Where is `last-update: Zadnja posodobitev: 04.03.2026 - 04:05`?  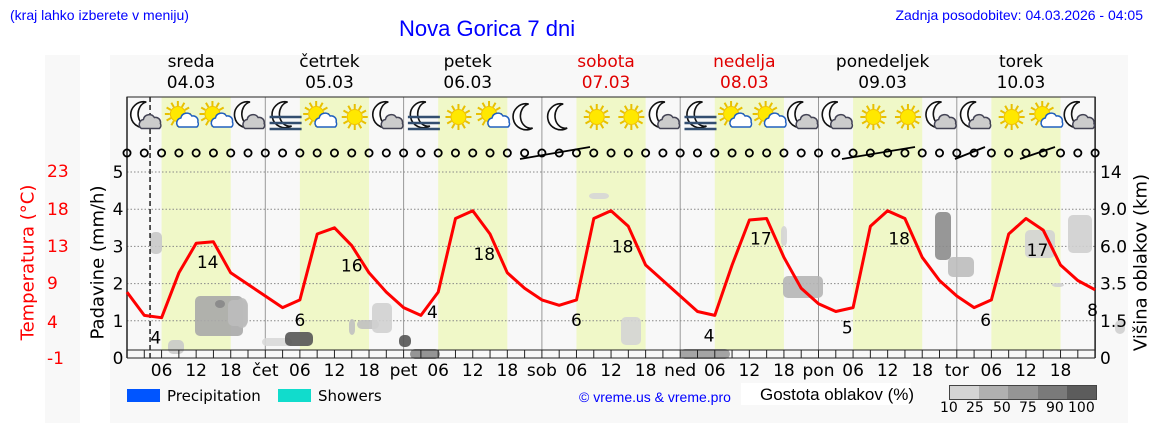
last-update: Zadnja posodobitev: 04.03.2026 - 04:05 is located at coordinates (1019, 15).